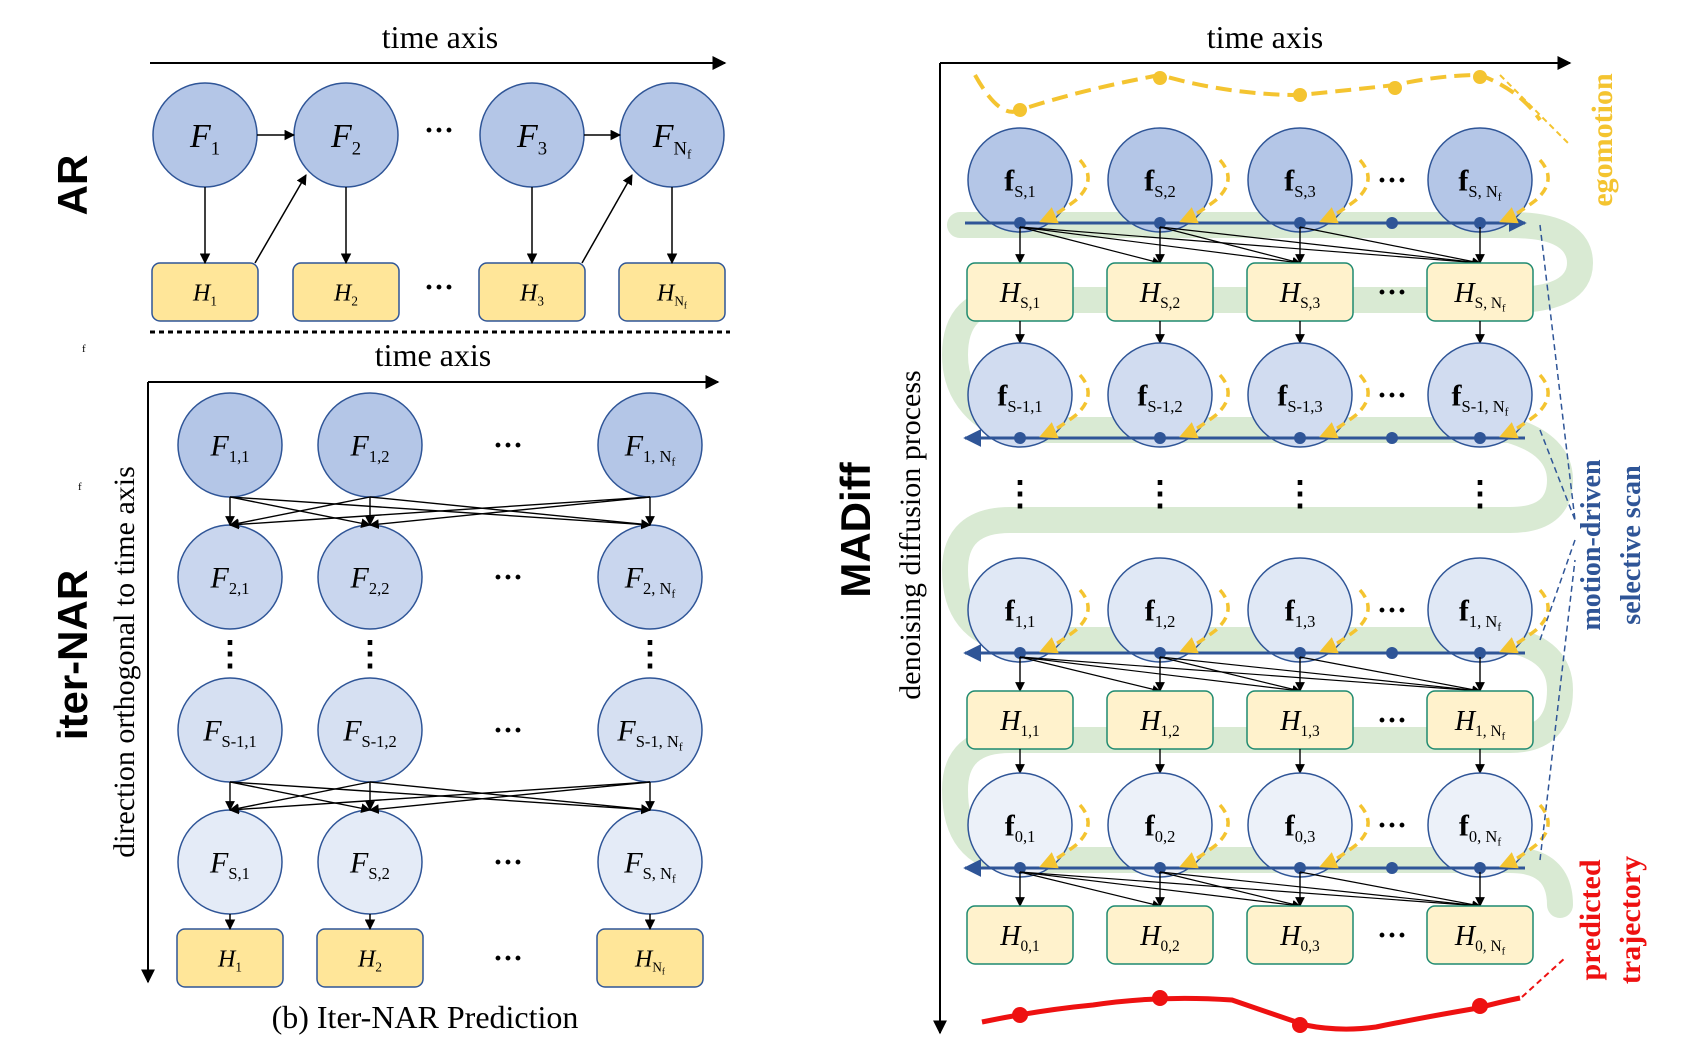 This screenshot has width=1690, height=1060. I want to click on iter-hidden-box: HNf, so click(650, 958).